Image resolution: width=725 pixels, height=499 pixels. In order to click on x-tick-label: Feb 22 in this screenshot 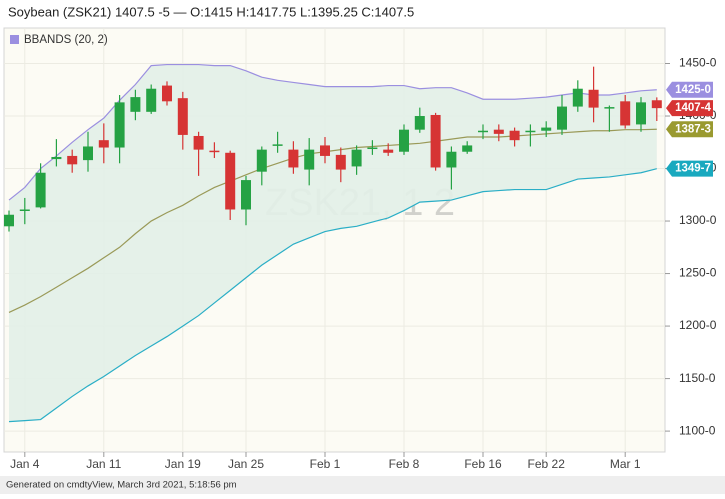, I will do `click(547, 464)`.